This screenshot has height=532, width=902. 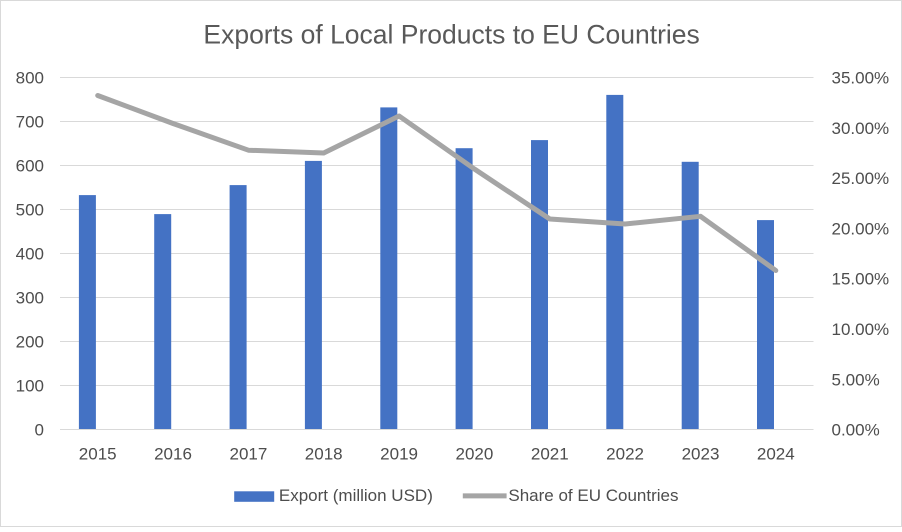 I want to click on svg-text: 100, so click(x=30, y=386).